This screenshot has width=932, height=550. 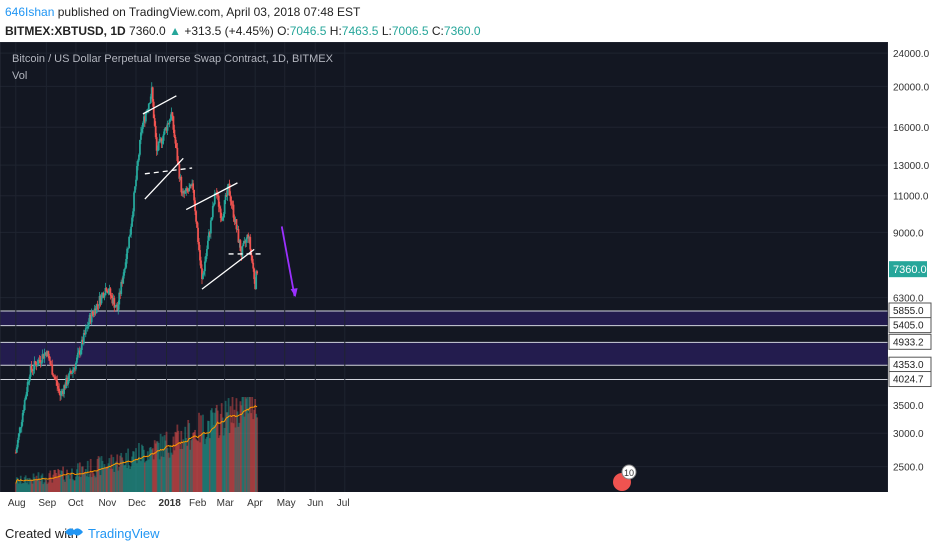 I want to click on price-tick-label: 2500.0, so click(x=908, y=468).